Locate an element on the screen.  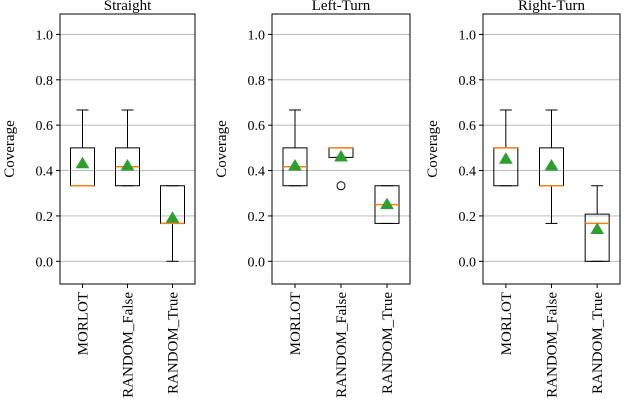
flier is located at coordinates (341, 186).